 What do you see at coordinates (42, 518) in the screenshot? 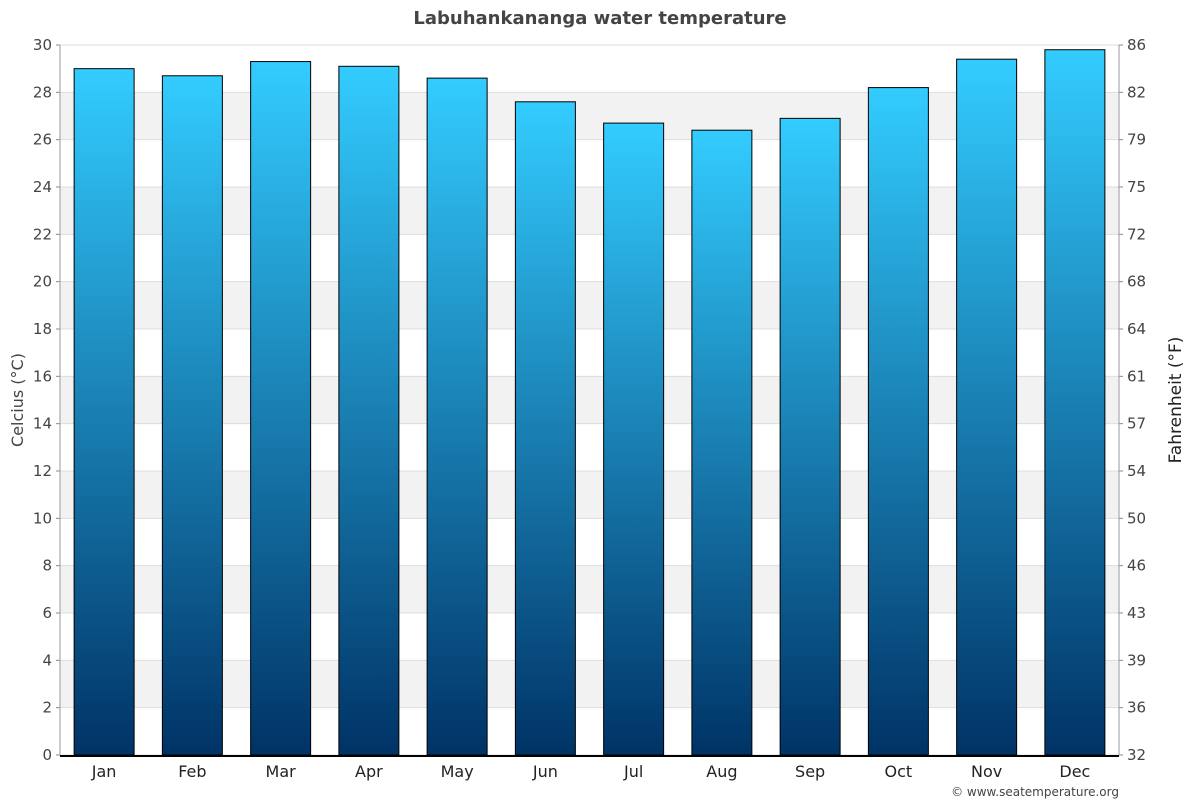
I see `y-tick-label-left: 10` at bounding box center [42, 518].